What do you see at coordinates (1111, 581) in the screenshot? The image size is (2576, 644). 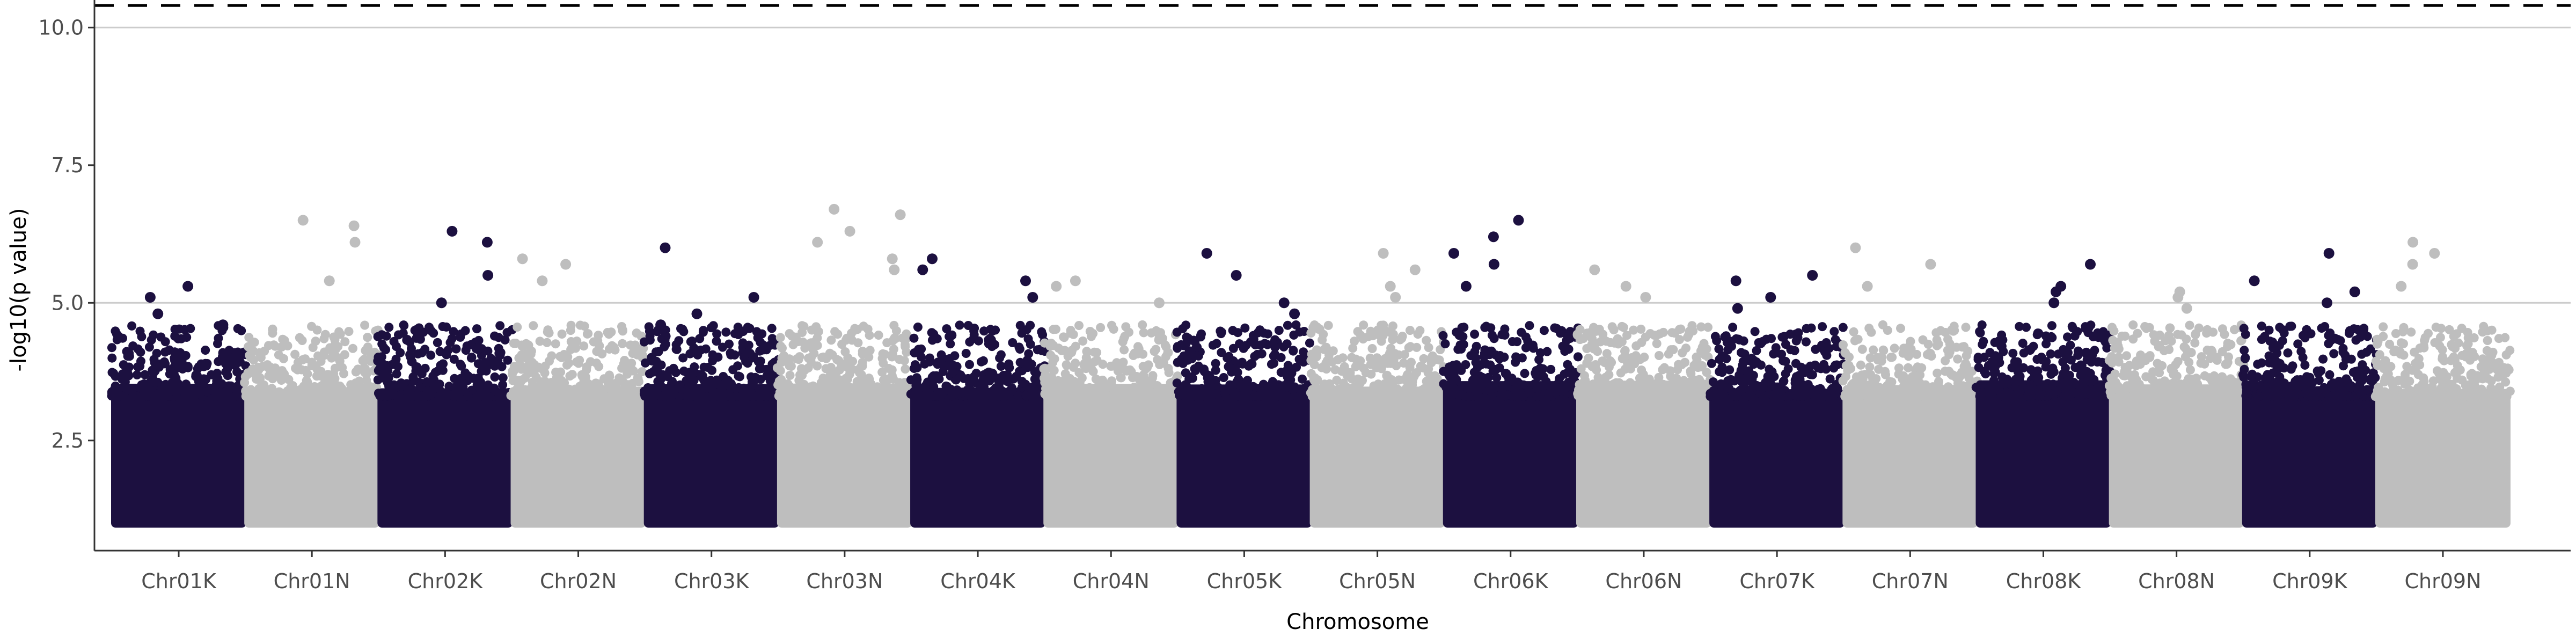 I see `x-tick-label: Chr04N` at bounding box center [1111, 581].